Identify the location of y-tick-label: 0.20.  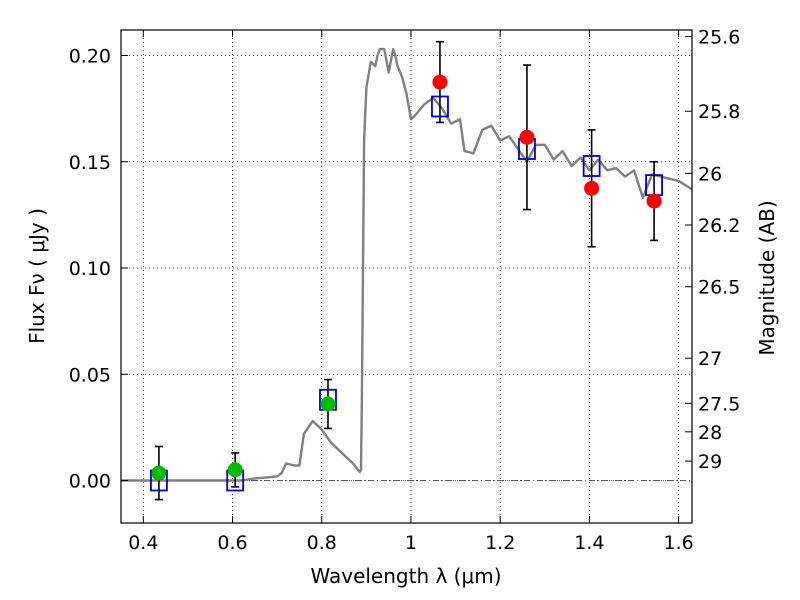
(90, 57).